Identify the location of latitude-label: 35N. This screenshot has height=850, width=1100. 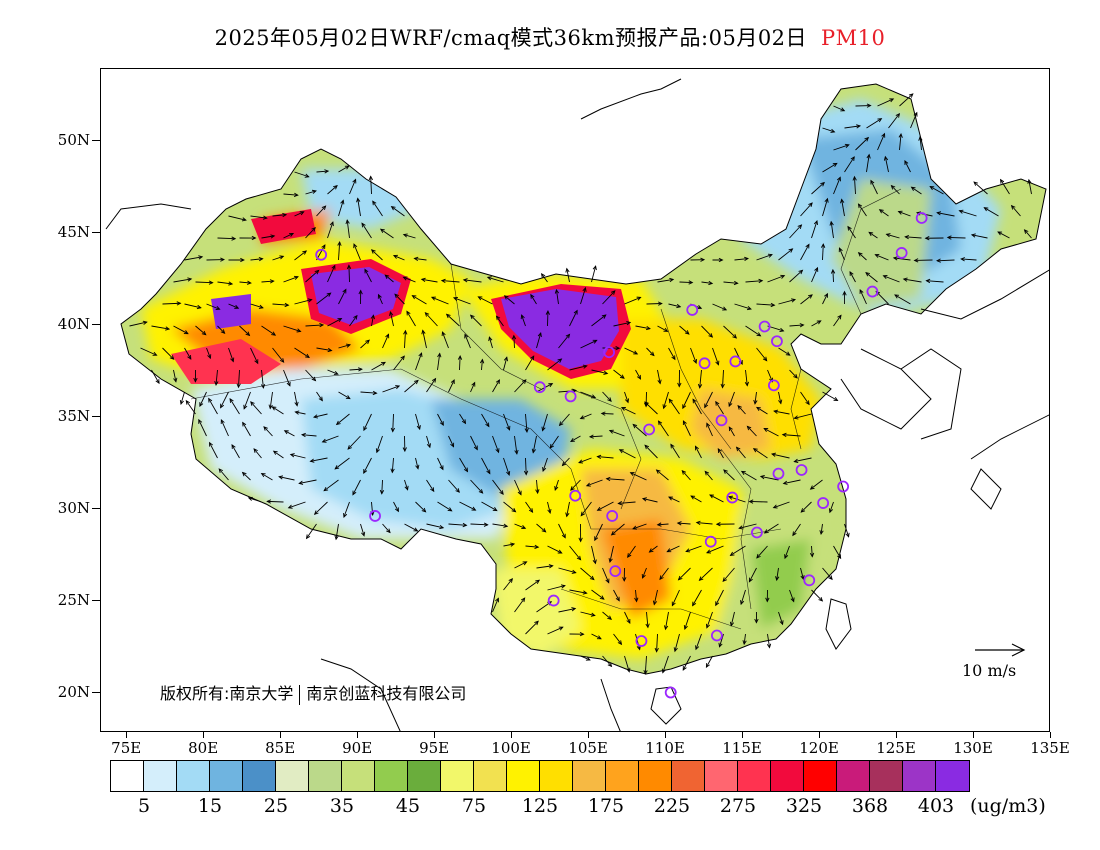
(73, 415).